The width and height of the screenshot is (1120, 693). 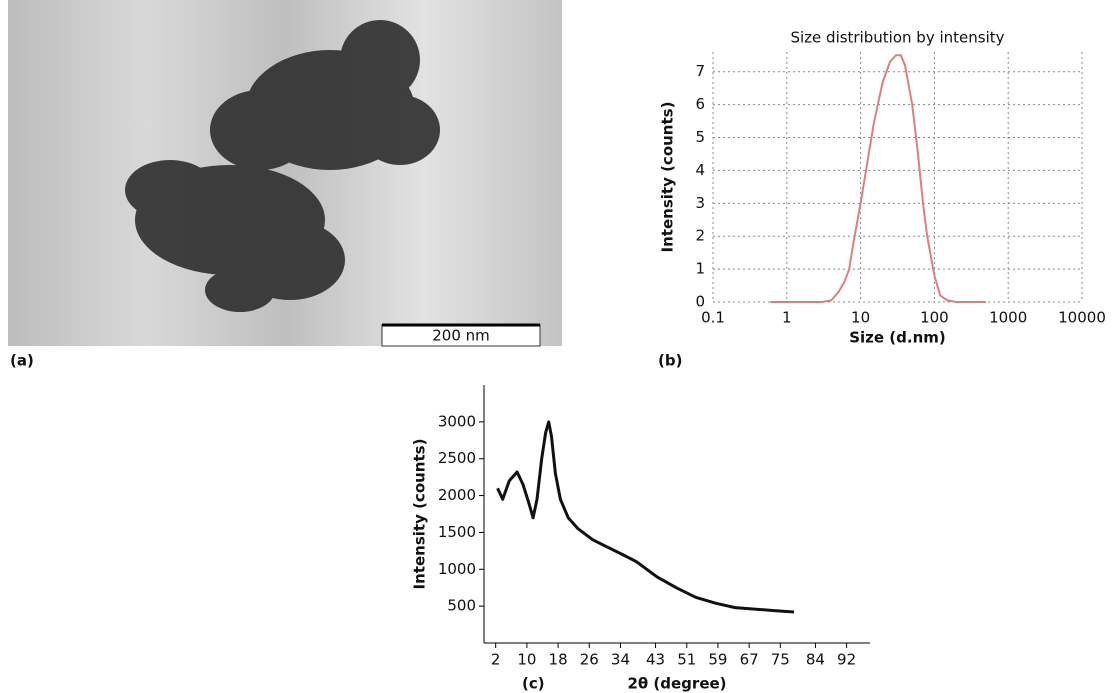 I want to click on chart-title: Size distribution by intensity, so click(x=897, y=38).